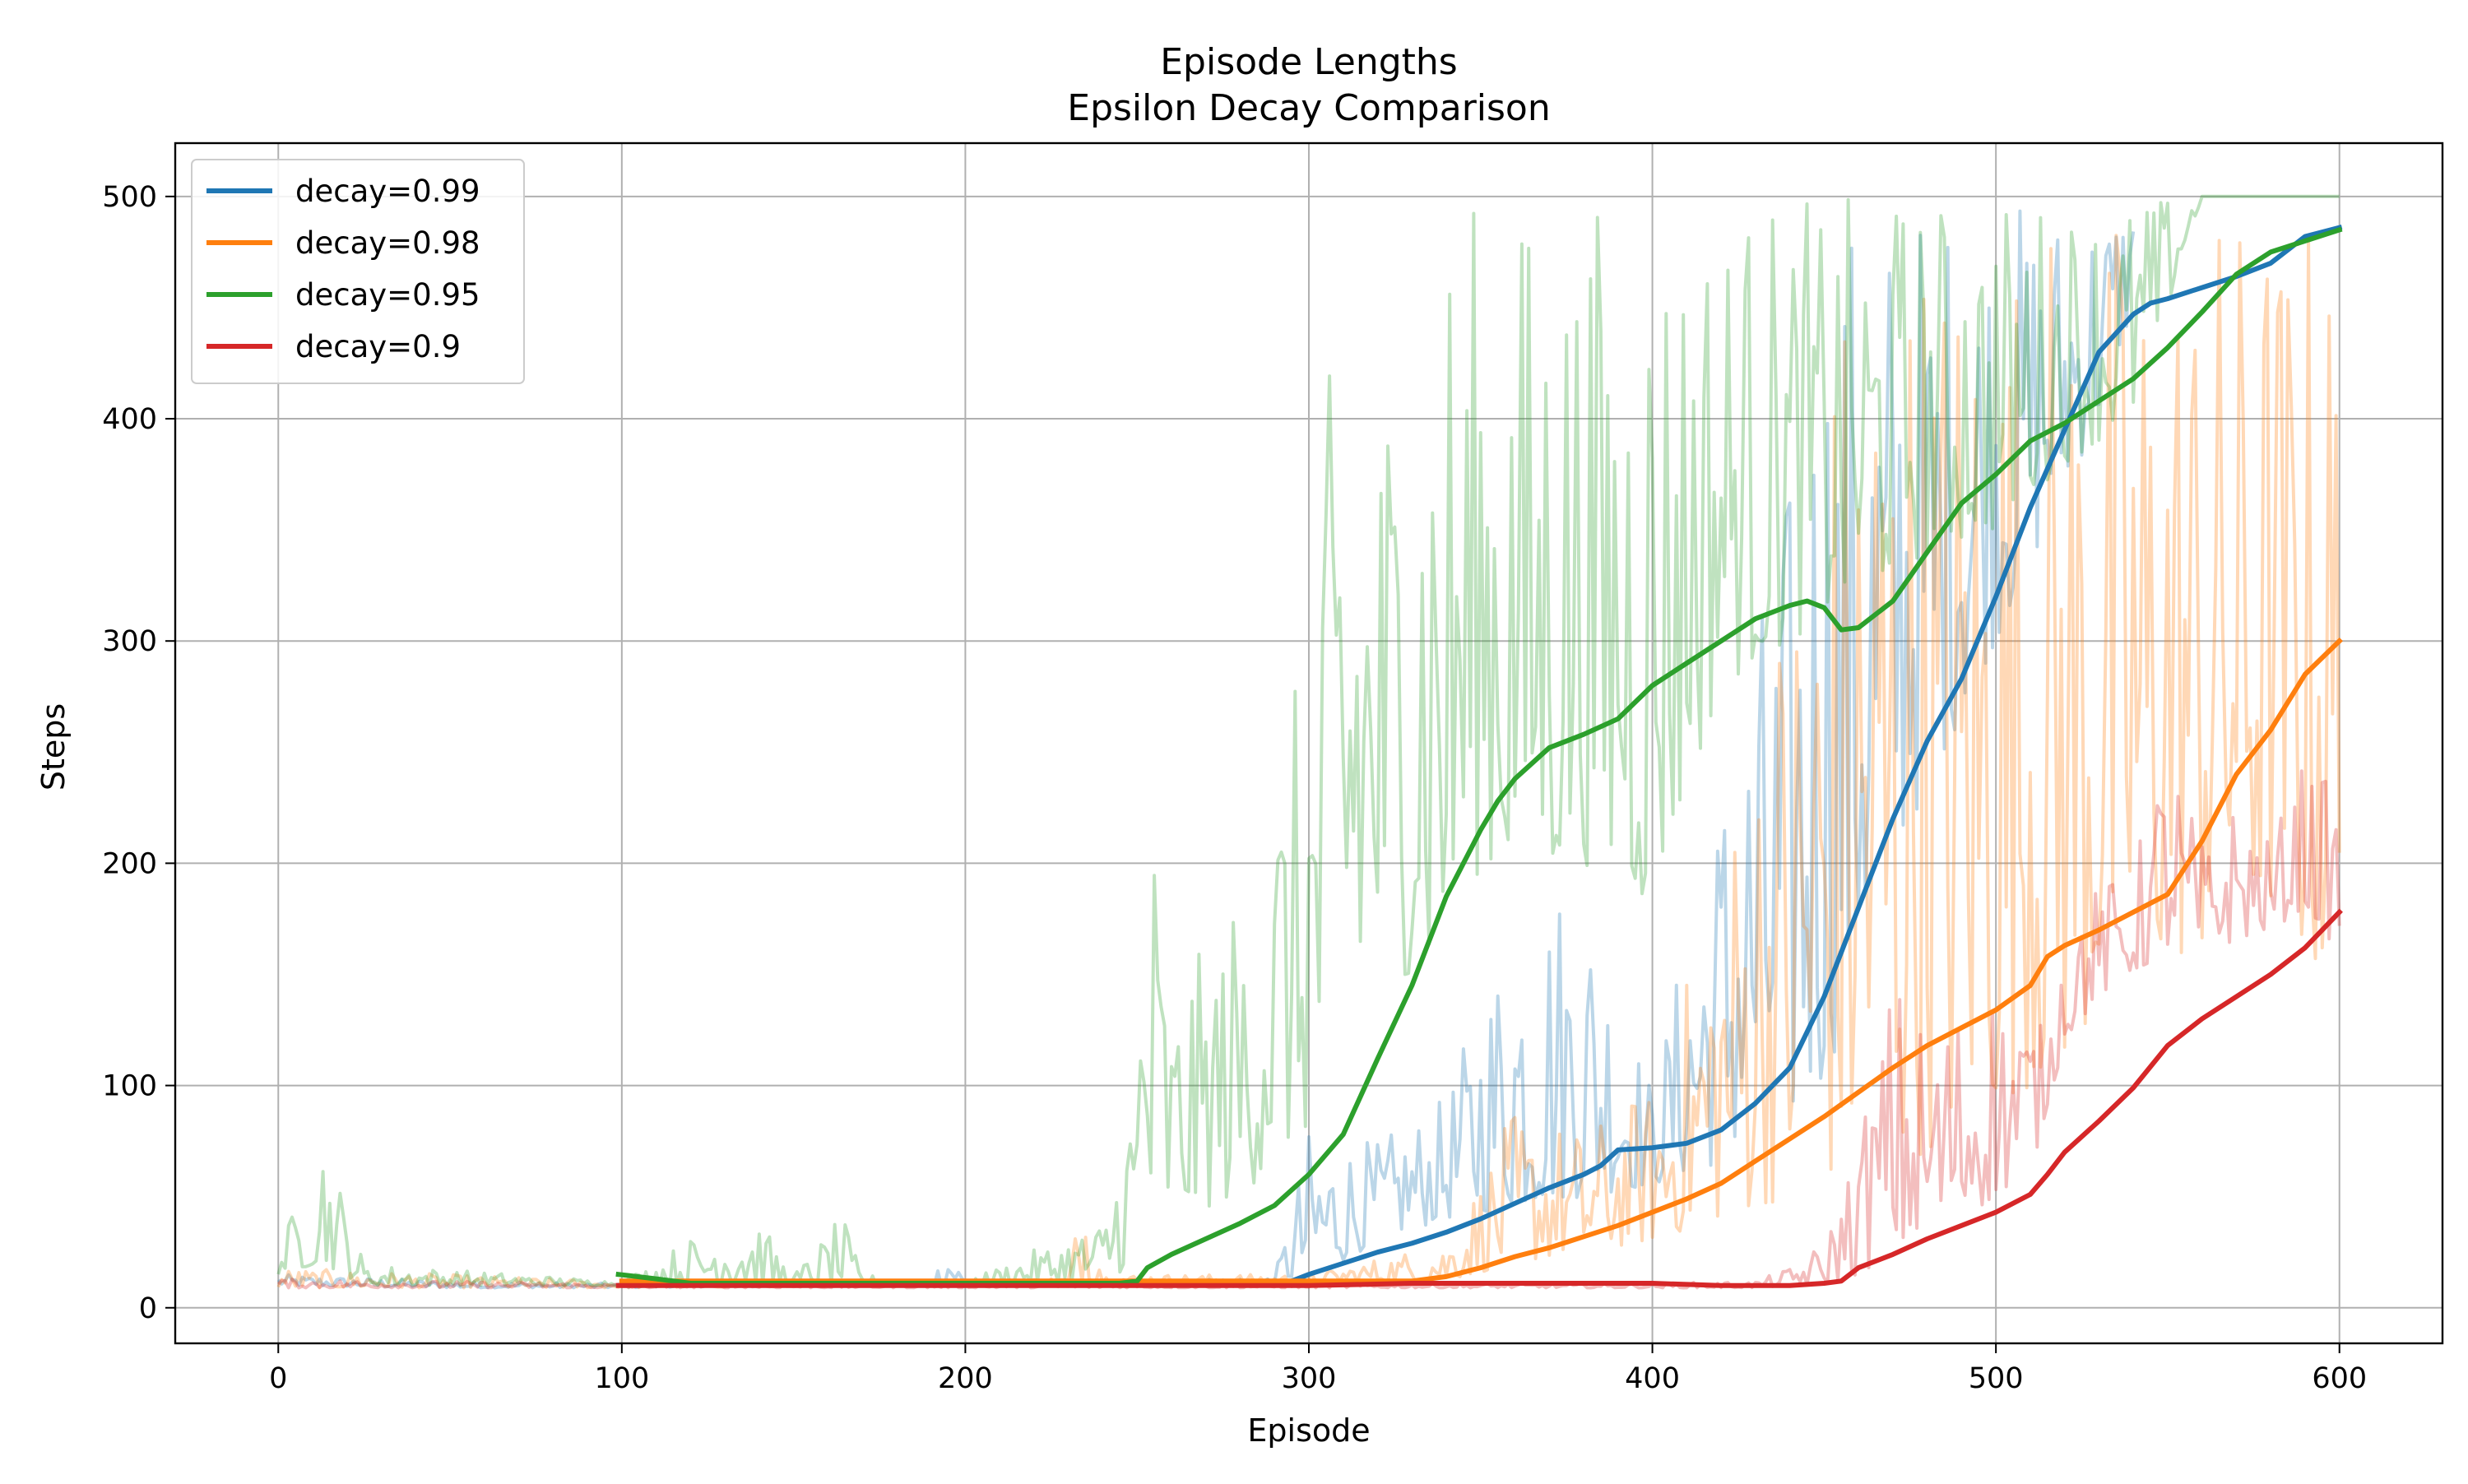 This screenshot has height=1484, width=2468. Describe the element at coordinates (129, 197) in the screenshot. I see `y-tick-label: 500` at that location.